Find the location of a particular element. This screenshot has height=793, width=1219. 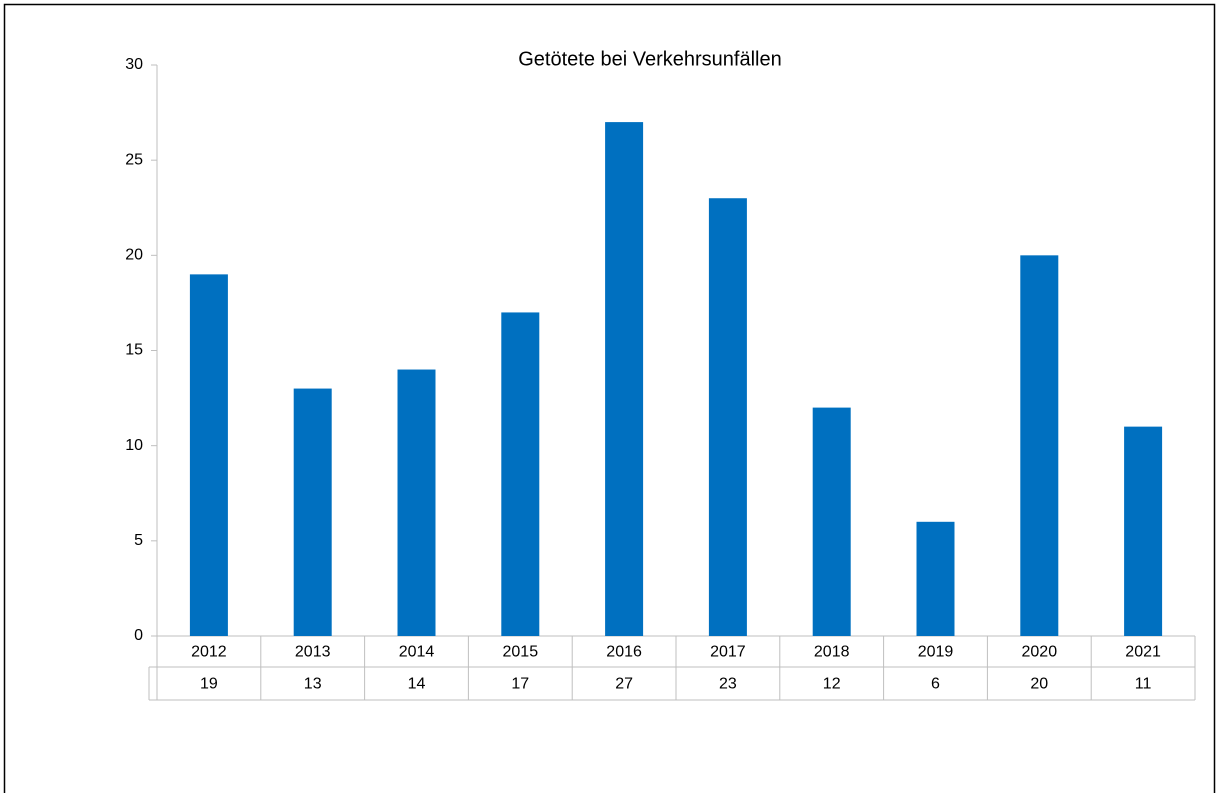

y-tick-label: 15 is located at coordinates (134, 350).